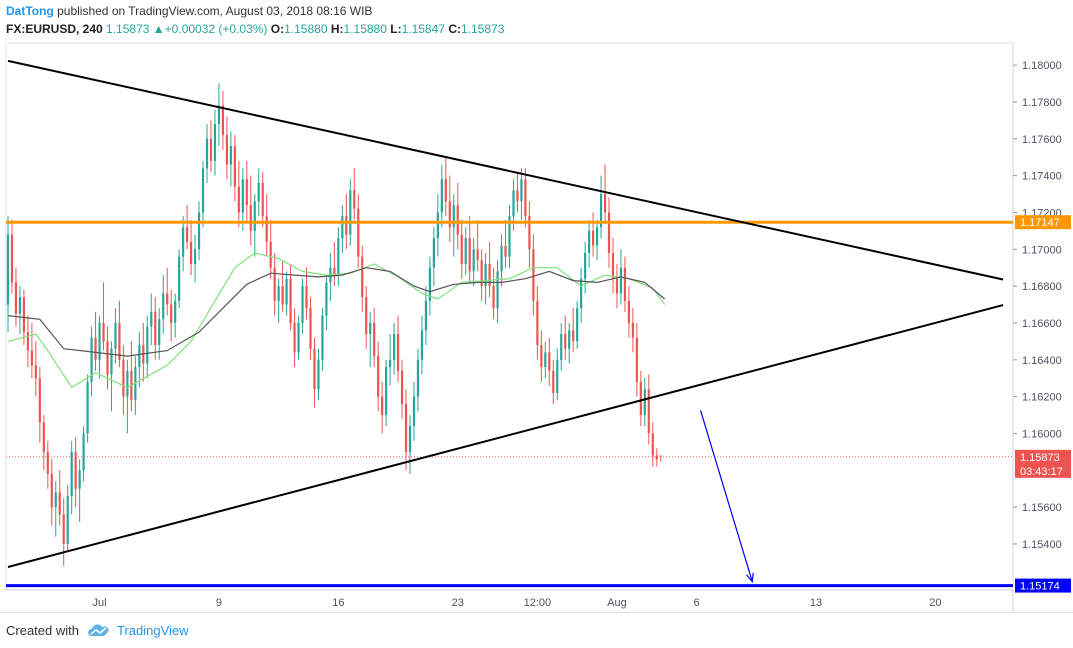  What do you see at coordinates (697, 603) in the screenshot?
I see `x-tick-label: 6` at bounding box center [697, 603].